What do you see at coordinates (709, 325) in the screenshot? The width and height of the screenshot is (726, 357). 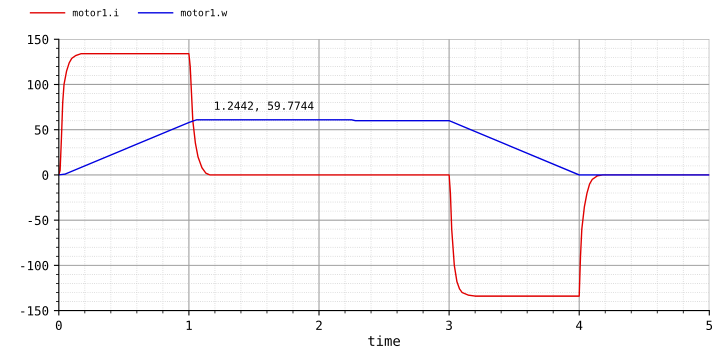 I see `x-tick-label: 5` at bounding box center [709, 325].